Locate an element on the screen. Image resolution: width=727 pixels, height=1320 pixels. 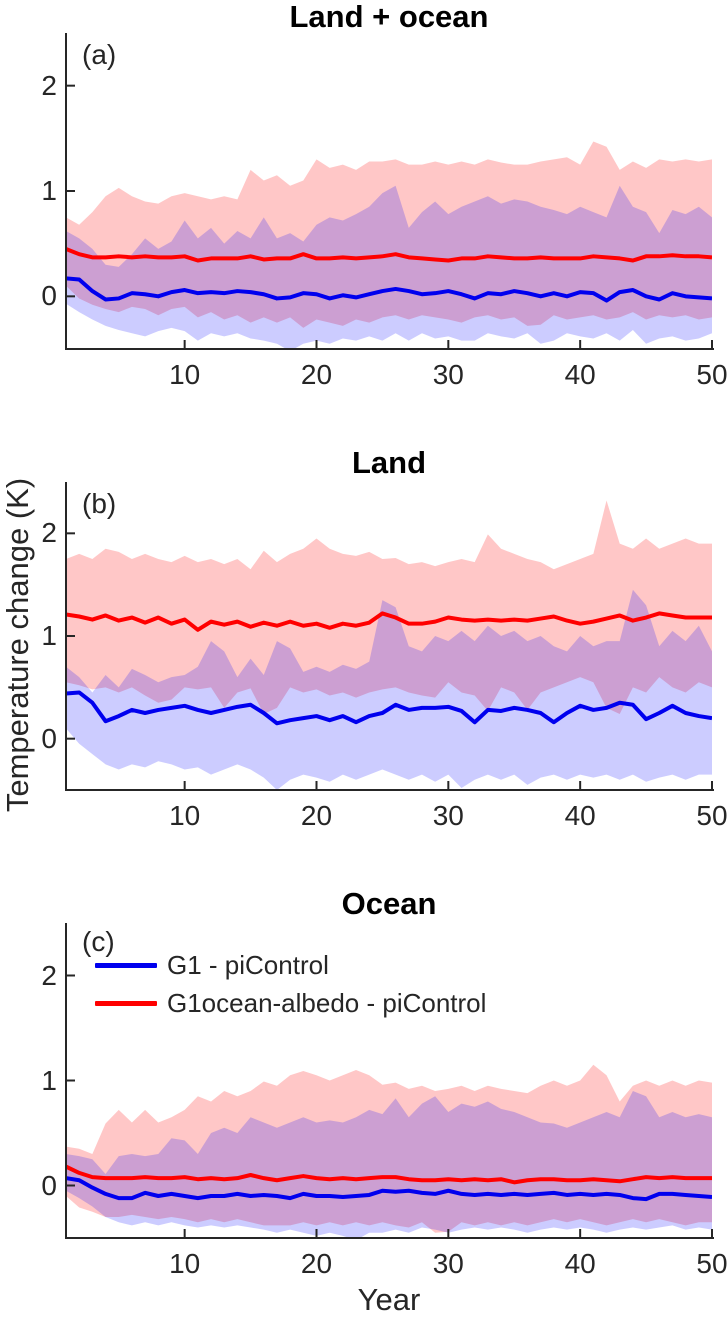
x-axis-label: Year is located at coordinates (389, 1299).